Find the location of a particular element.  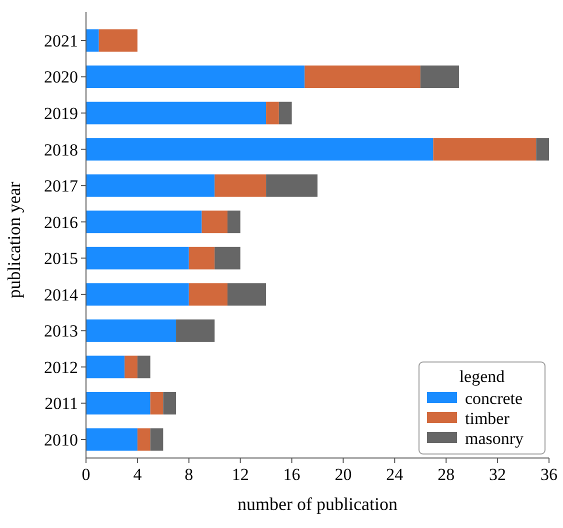

x-tick-label: 16 is located at coordinates (291, 474).